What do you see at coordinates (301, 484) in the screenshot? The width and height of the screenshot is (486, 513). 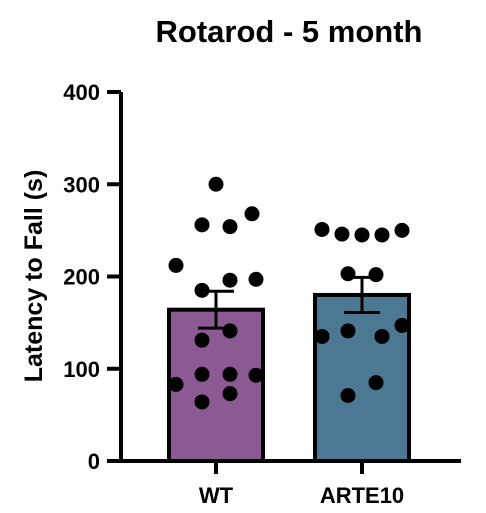 I see `x-ticks: WT ARTE10` at bounding box center [301, 484].